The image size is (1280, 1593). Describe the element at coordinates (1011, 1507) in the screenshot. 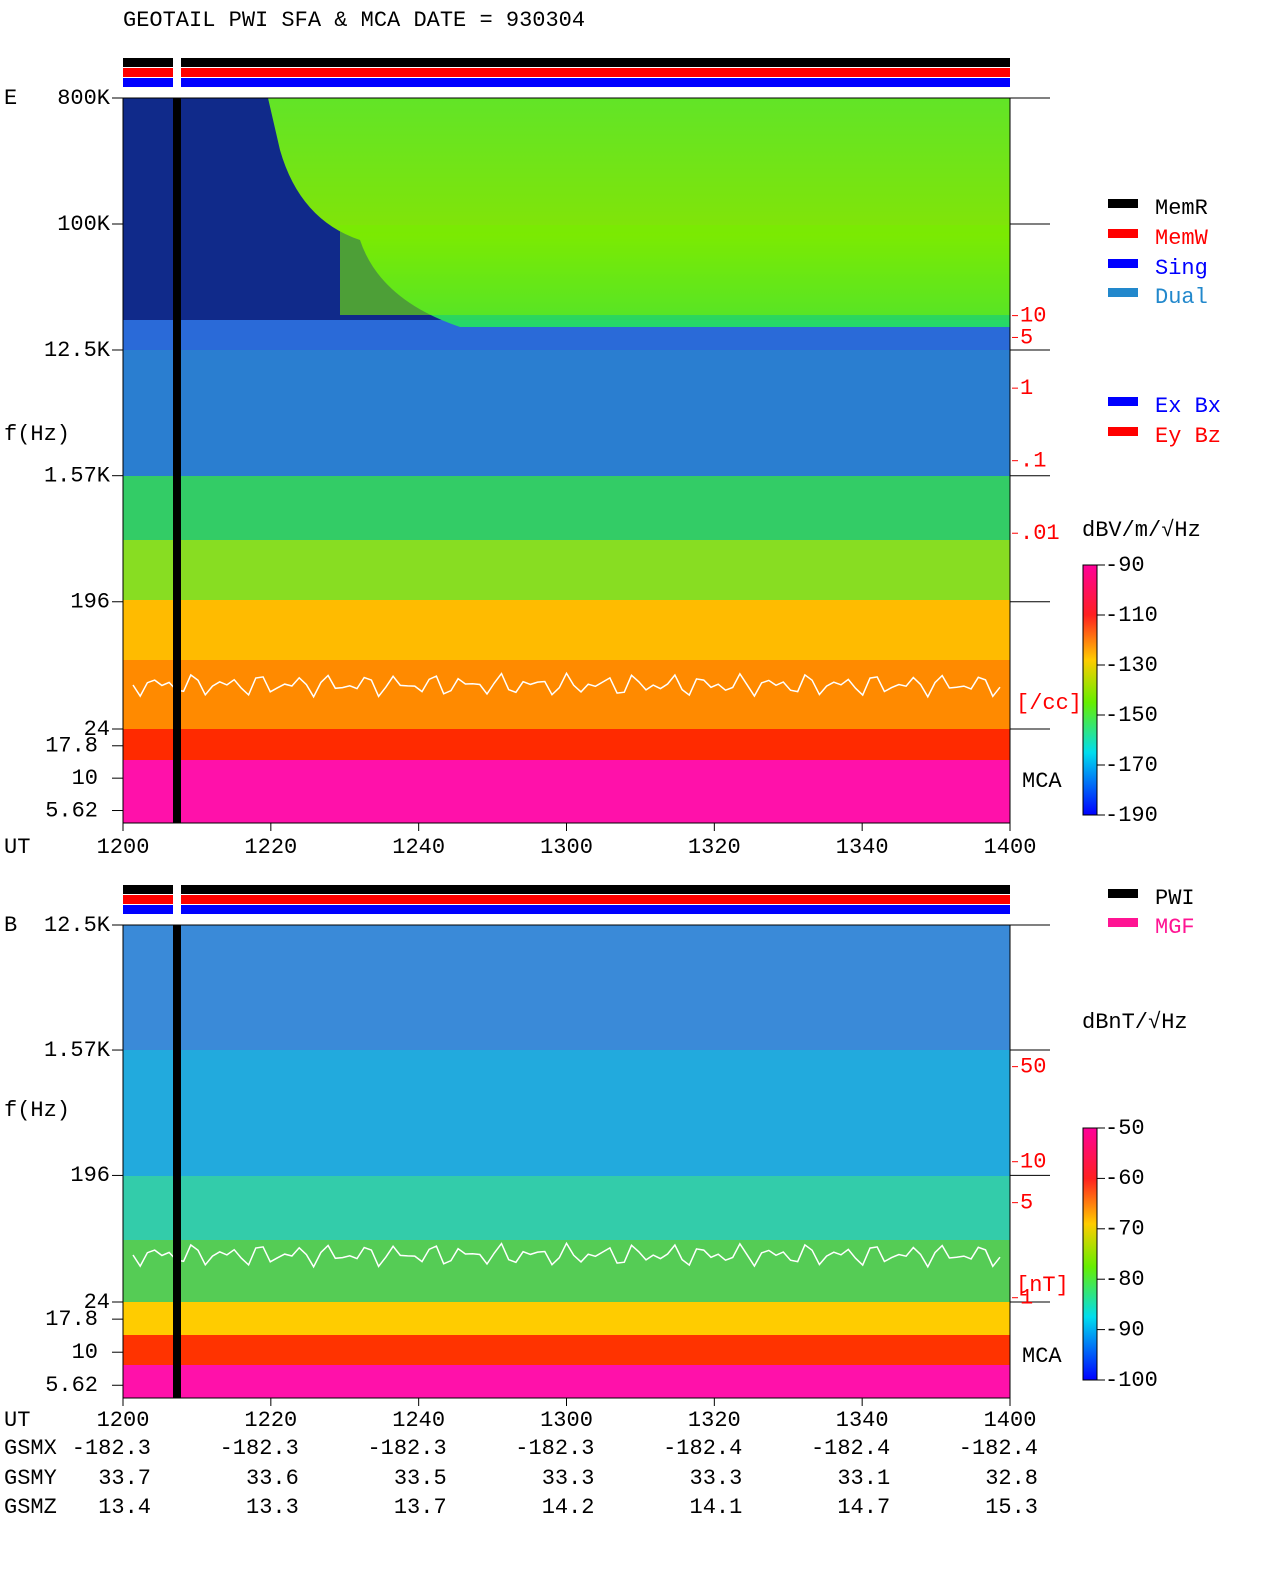

I see `orbit-value: 15.3` at that location.